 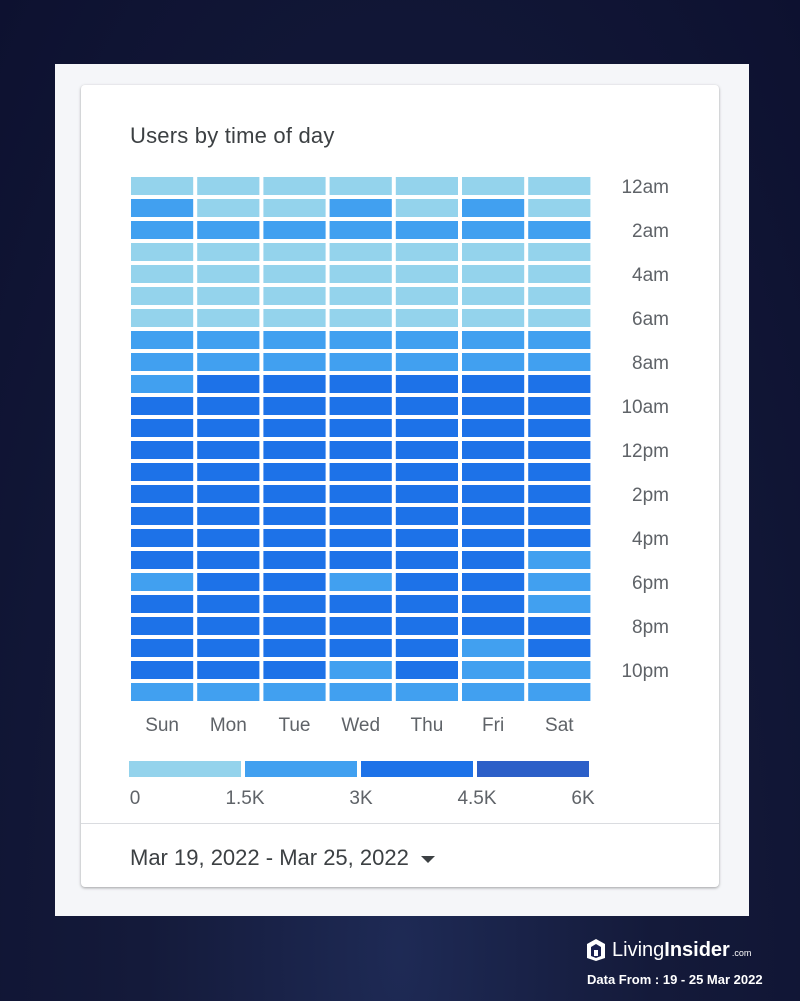 What do you see at coordinates (559, 648) in the screenshot?
I see `heatmap-cell-sat-9pm` at bounding box center [559, 648].